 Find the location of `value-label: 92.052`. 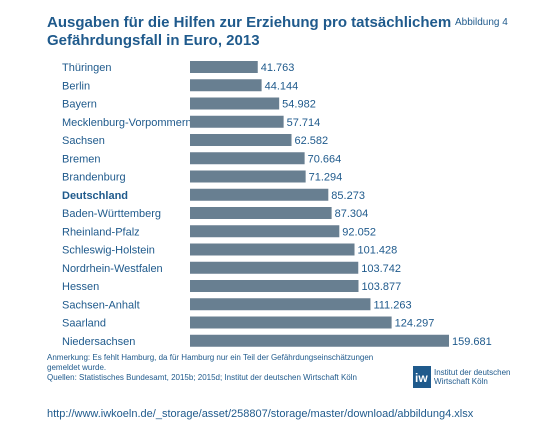

value-label: 92.052 is located at coordinates (359, 232).